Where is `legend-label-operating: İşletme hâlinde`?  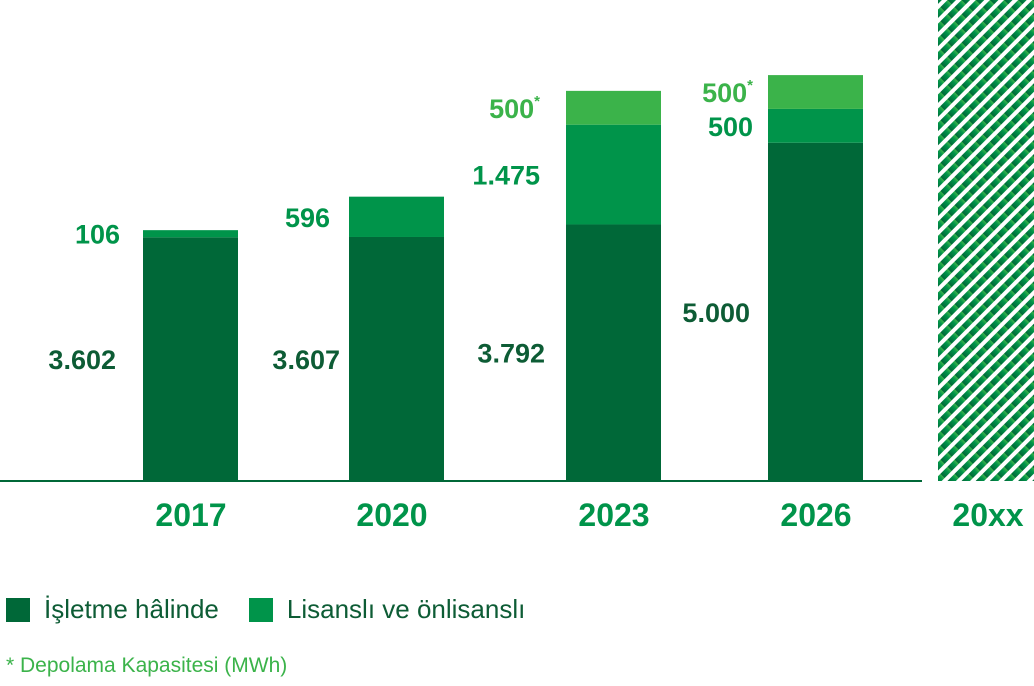 legend-label-operating: İşletme hâlinde is located at coordinates (131, 609).